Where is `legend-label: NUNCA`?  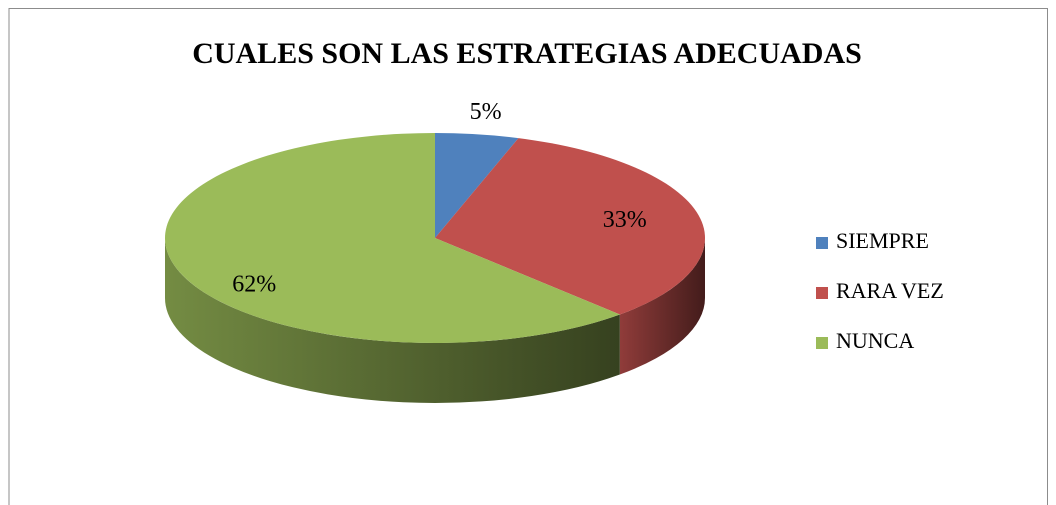 legend-label: NUNCA is located at coordinates (875, 340).